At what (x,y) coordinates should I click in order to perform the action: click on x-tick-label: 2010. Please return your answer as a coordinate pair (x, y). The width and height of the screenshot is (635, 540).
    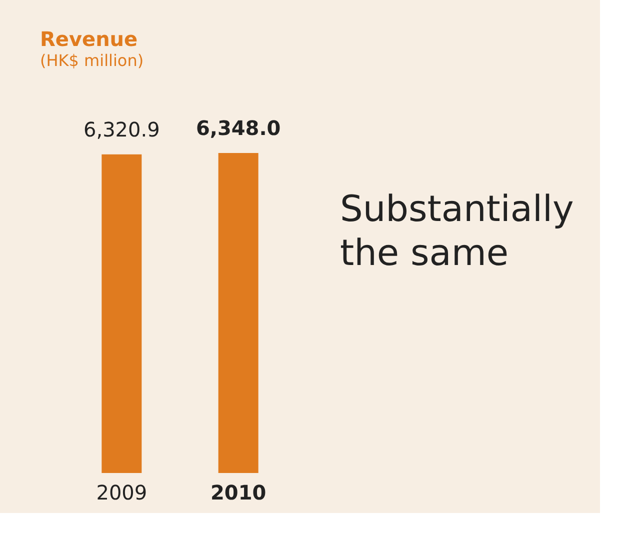
    Looking at the image, I should click on (238, 492).